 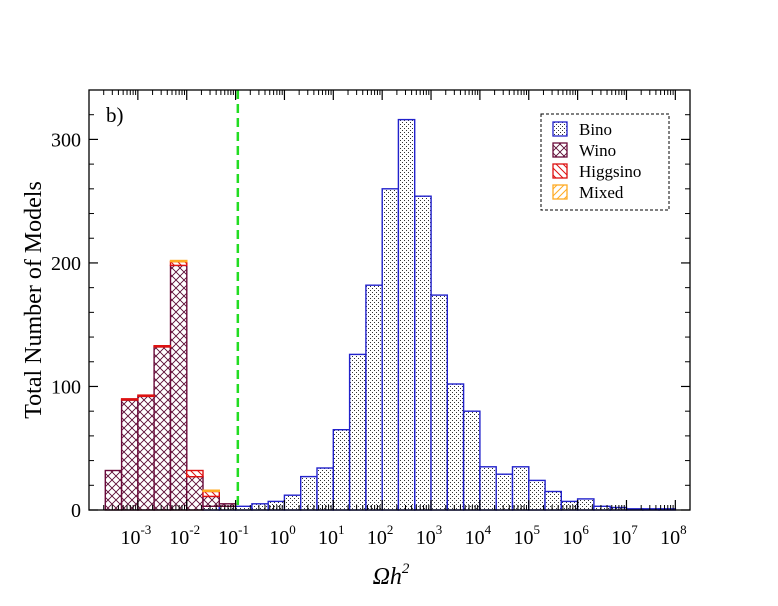 I want to click on x-tick-label: 10¹, so click(x=331, y=535).